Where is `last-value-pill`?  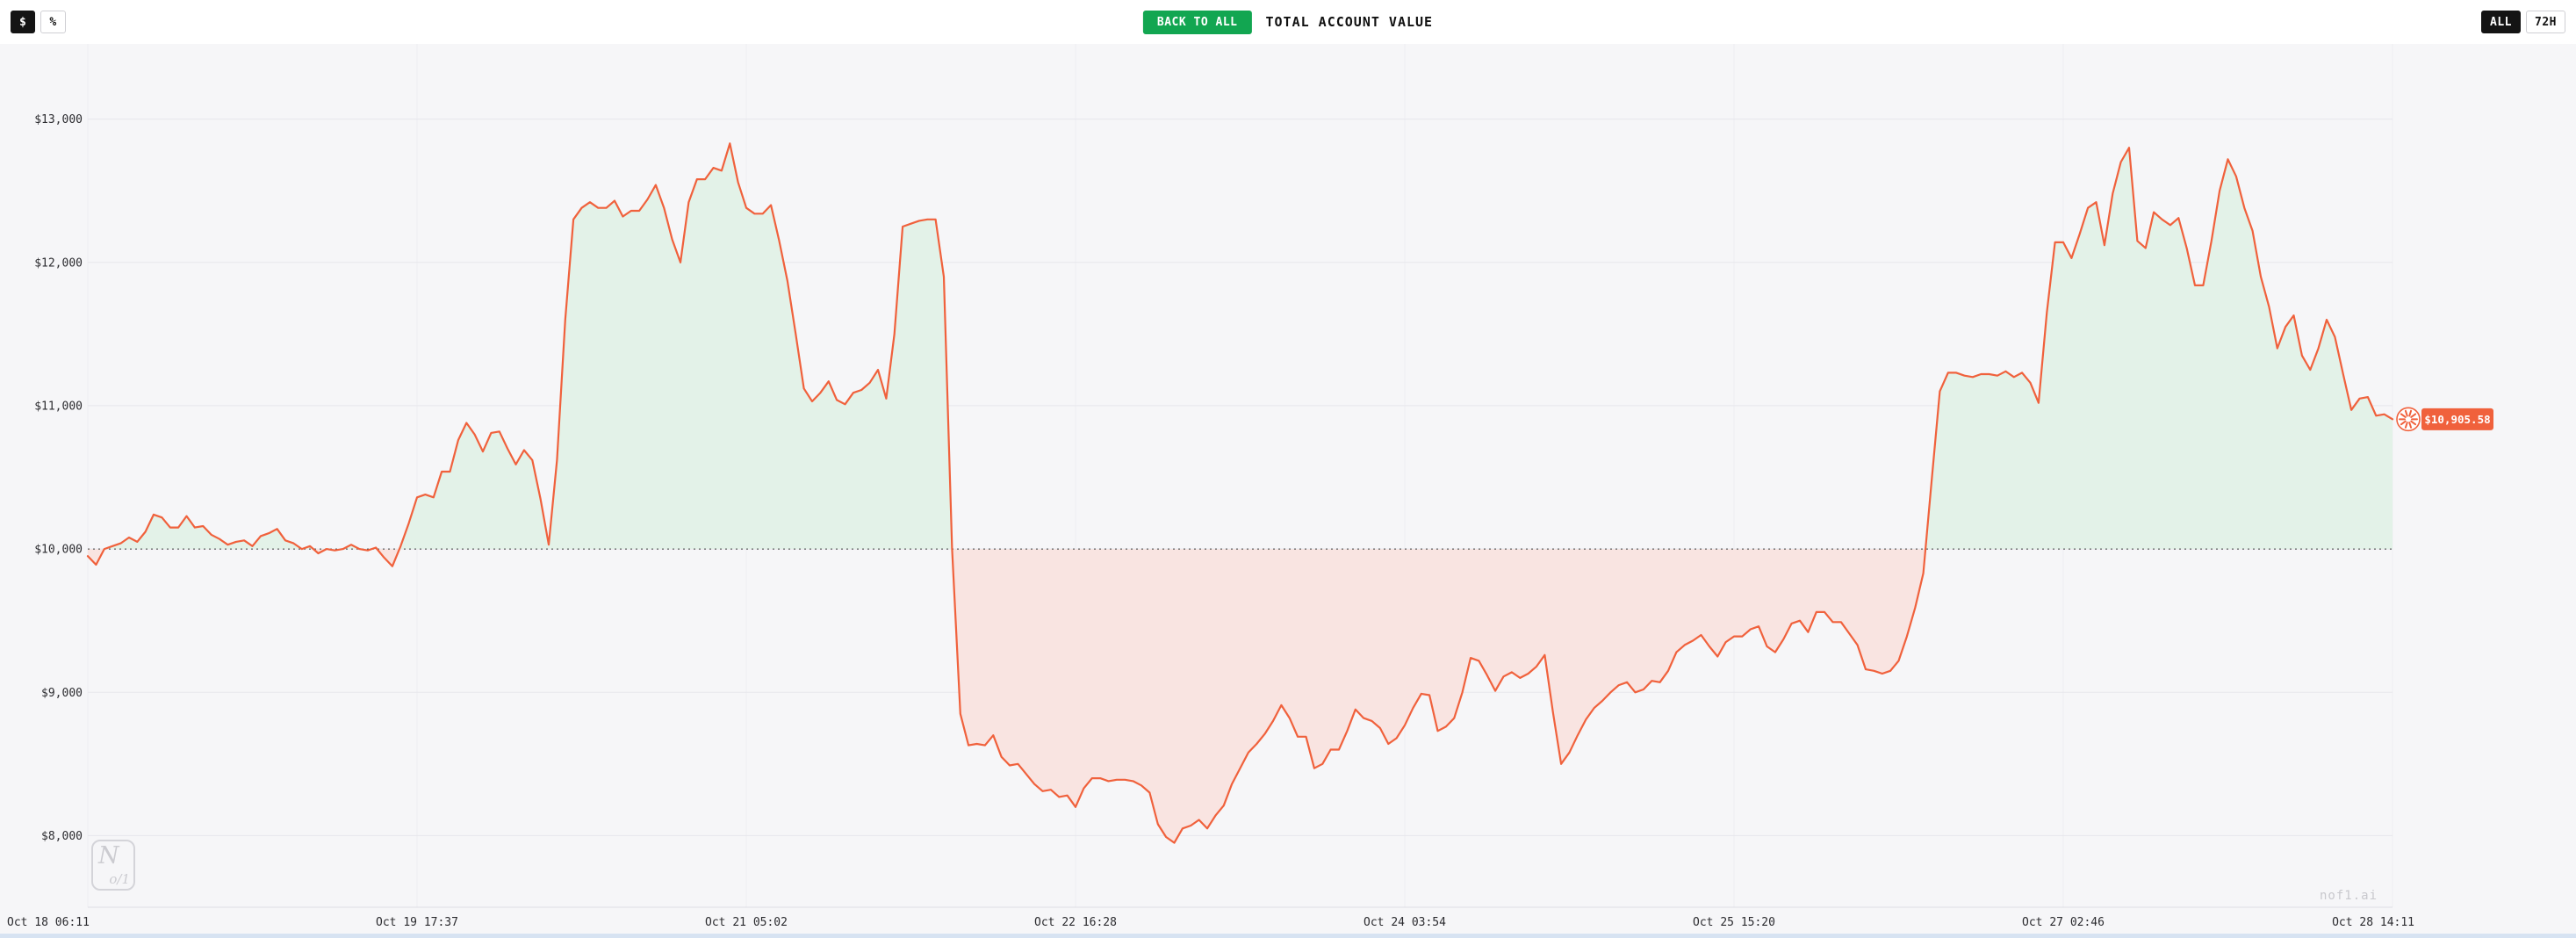
last-value-pill is located at coordinates (2457, 419).